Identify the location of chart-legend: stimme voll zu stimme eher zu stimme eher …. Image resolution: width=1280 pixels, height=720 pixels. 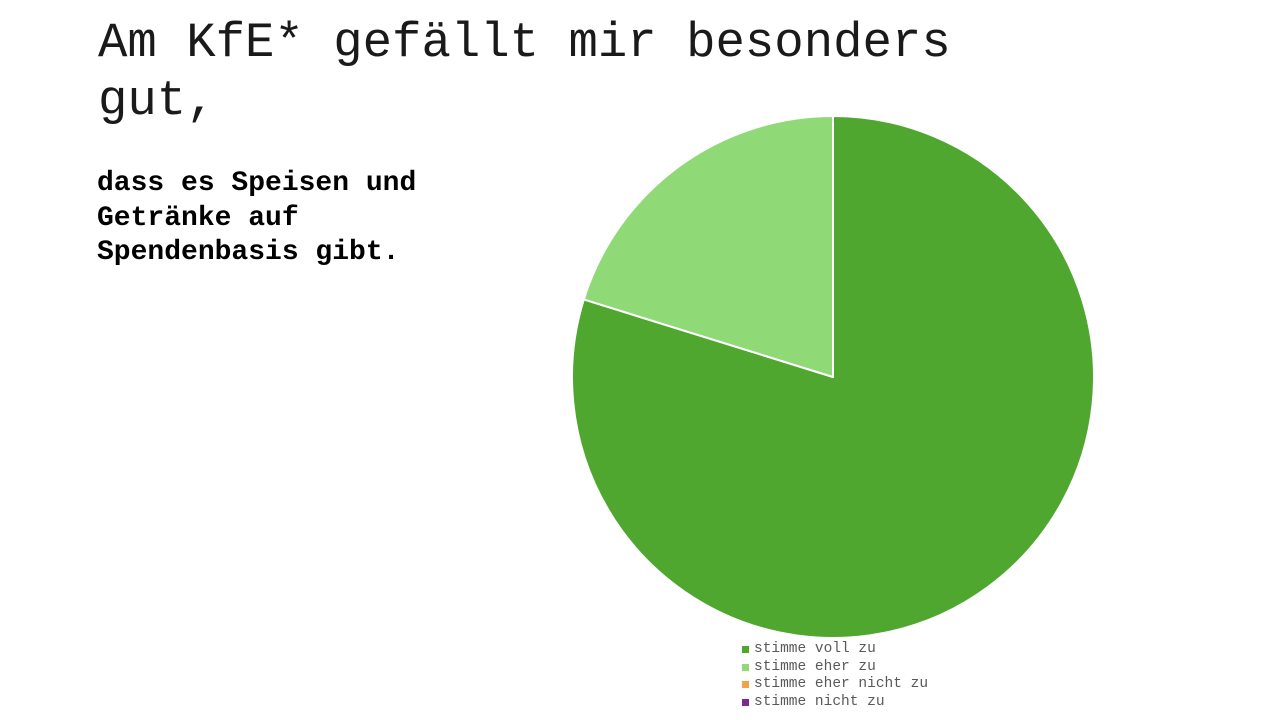
(835, 676).